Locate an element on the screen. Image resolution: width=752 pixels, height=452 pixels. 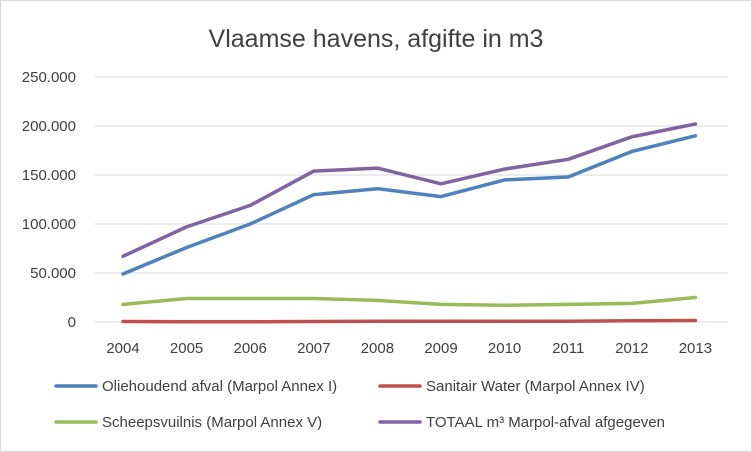
y-tick-label: 250.000 is located at coordinates (49, 77).